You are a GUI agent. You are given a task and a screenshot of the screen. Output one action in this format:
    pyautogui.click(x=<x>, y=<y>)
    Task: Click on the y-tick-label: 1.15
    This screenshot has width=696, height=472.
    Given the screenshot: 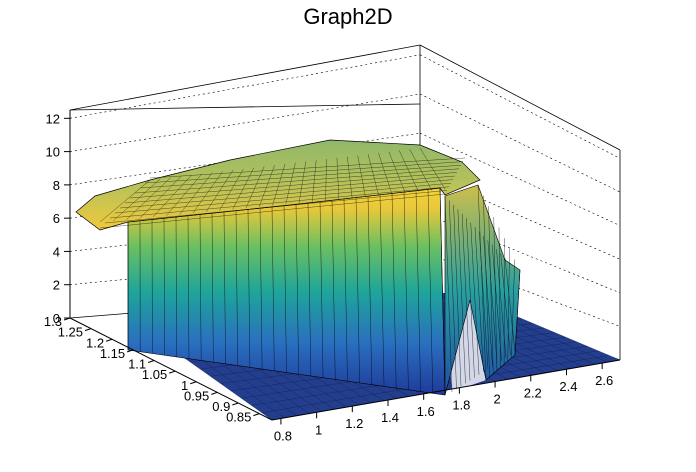 What is the action you would take?
    pyautogui.click(x=112, y=353)
    